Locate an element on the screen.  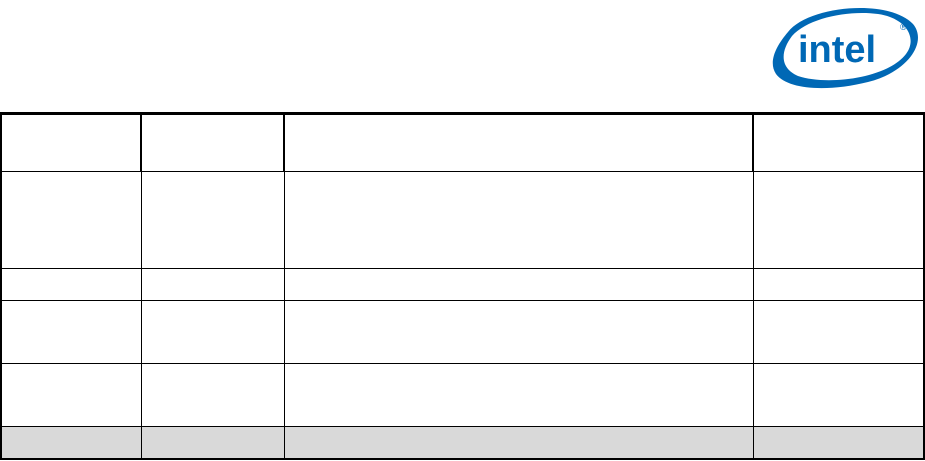
table-row-shaded is located at coordinates (462, 443).